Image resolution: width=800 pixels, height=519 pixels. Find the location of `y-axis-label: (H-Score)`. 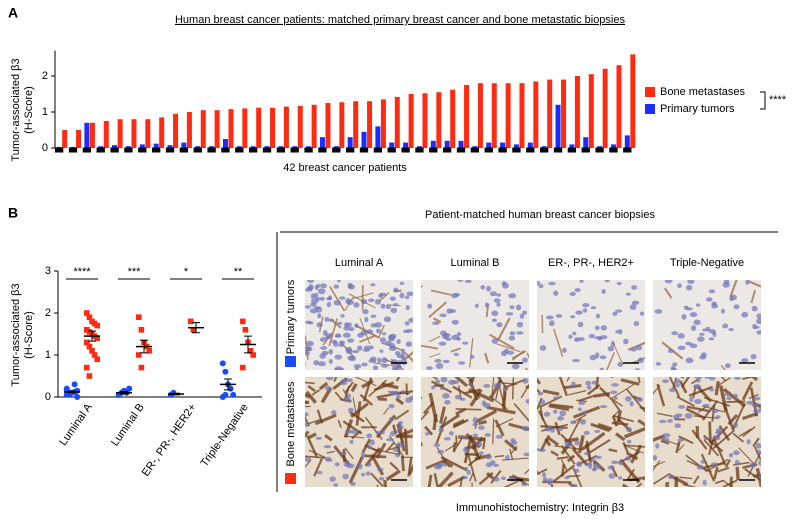

y-axis-label: (H-Score) is located at coordinates (29, 110).